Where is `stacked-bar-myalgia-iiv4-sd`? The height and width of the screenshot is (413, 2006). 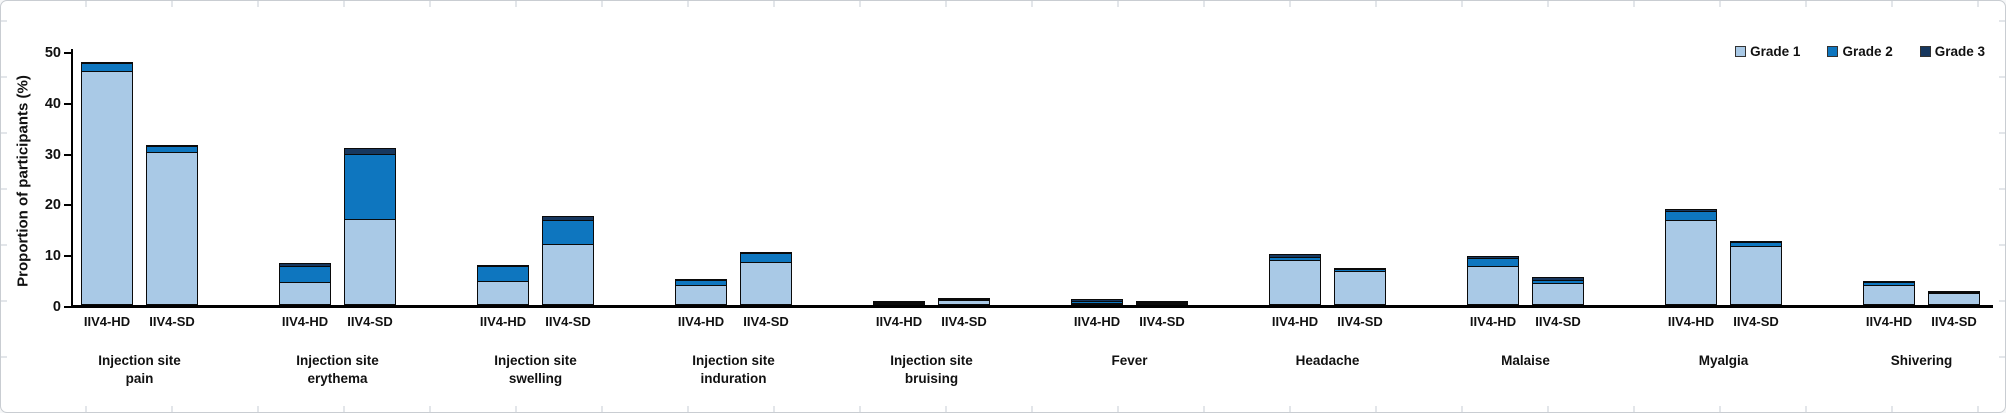 stacked-bar-myalgia-iiv4-sd is located at coordinates (1756, 273).